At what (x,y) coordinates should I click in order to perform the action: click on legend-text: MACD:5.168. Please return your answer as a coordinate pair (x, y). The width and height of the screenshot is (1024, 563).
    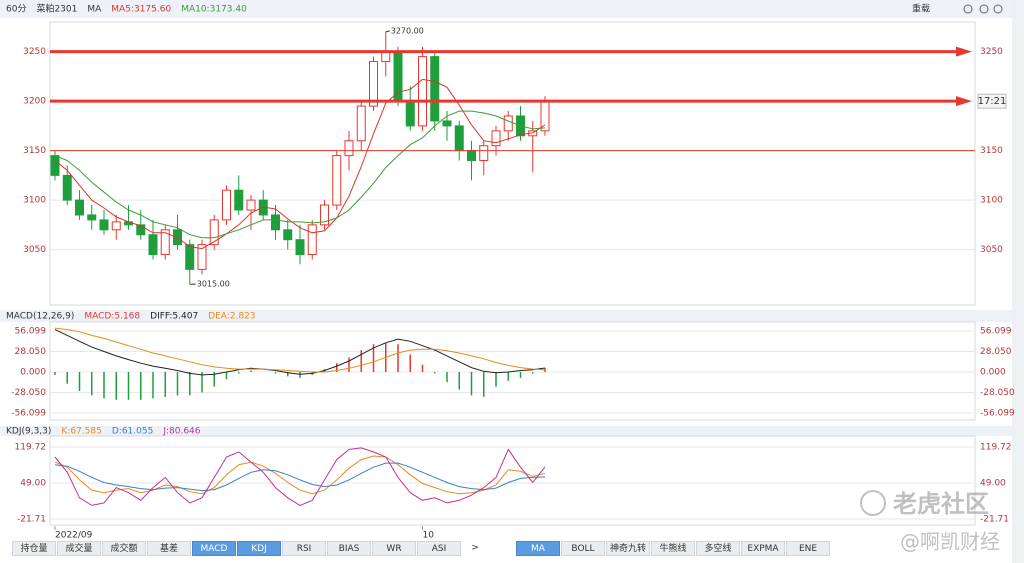
    Looking at the image, I should click on (112, 317).